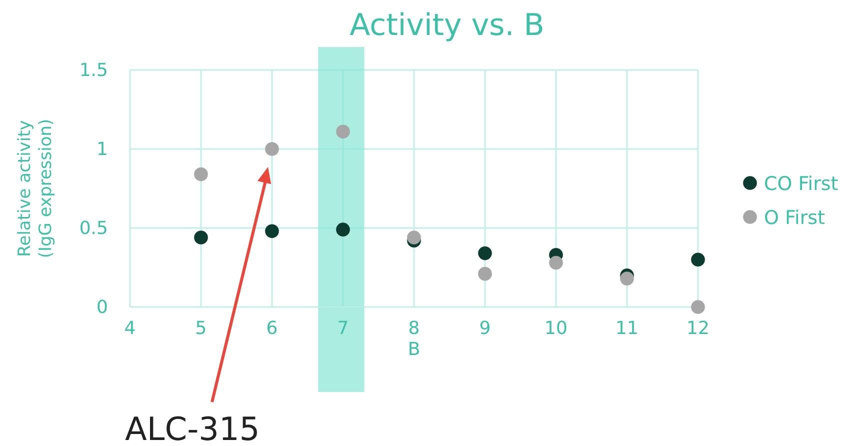  Describe the element at coordinates (272, 328) in the screenshot. I see `x-tick-label: 6` at that location.